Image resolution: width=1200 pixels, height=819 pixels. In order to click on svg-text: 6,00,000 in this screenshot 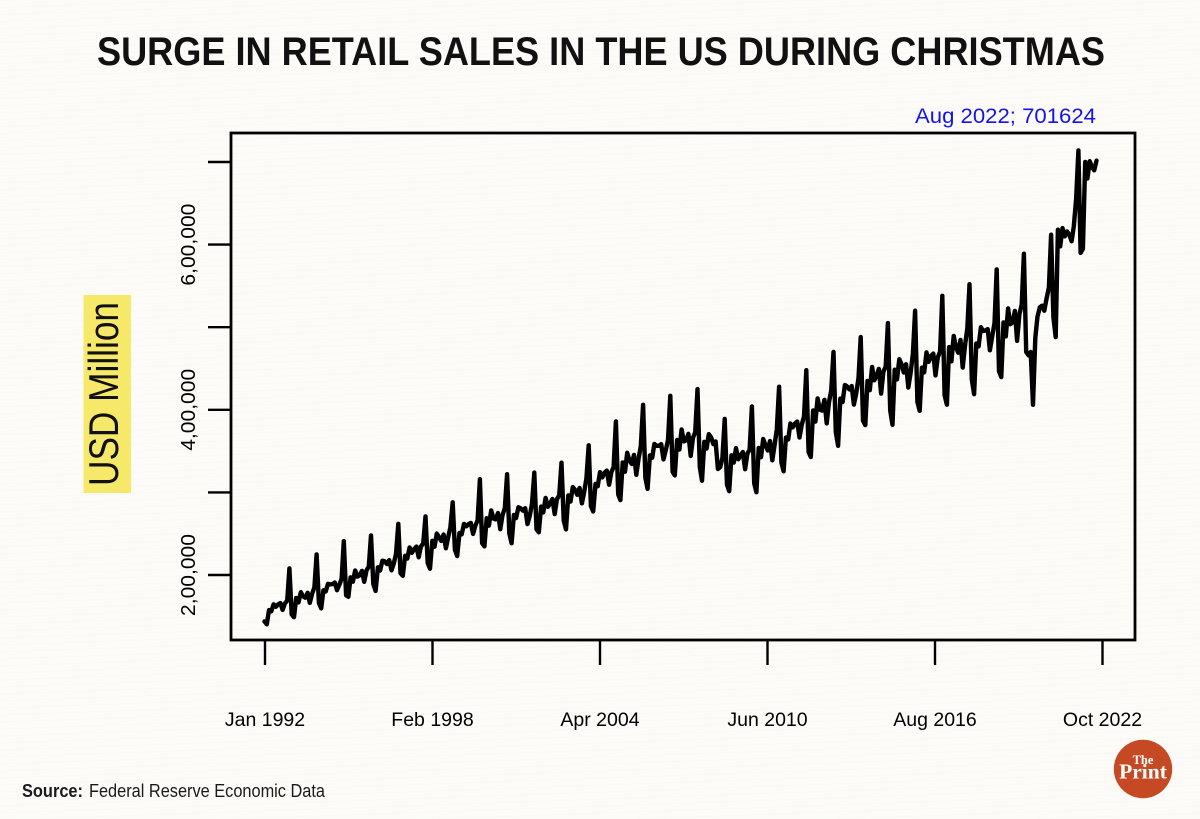, I will do `click(188, 245)`.